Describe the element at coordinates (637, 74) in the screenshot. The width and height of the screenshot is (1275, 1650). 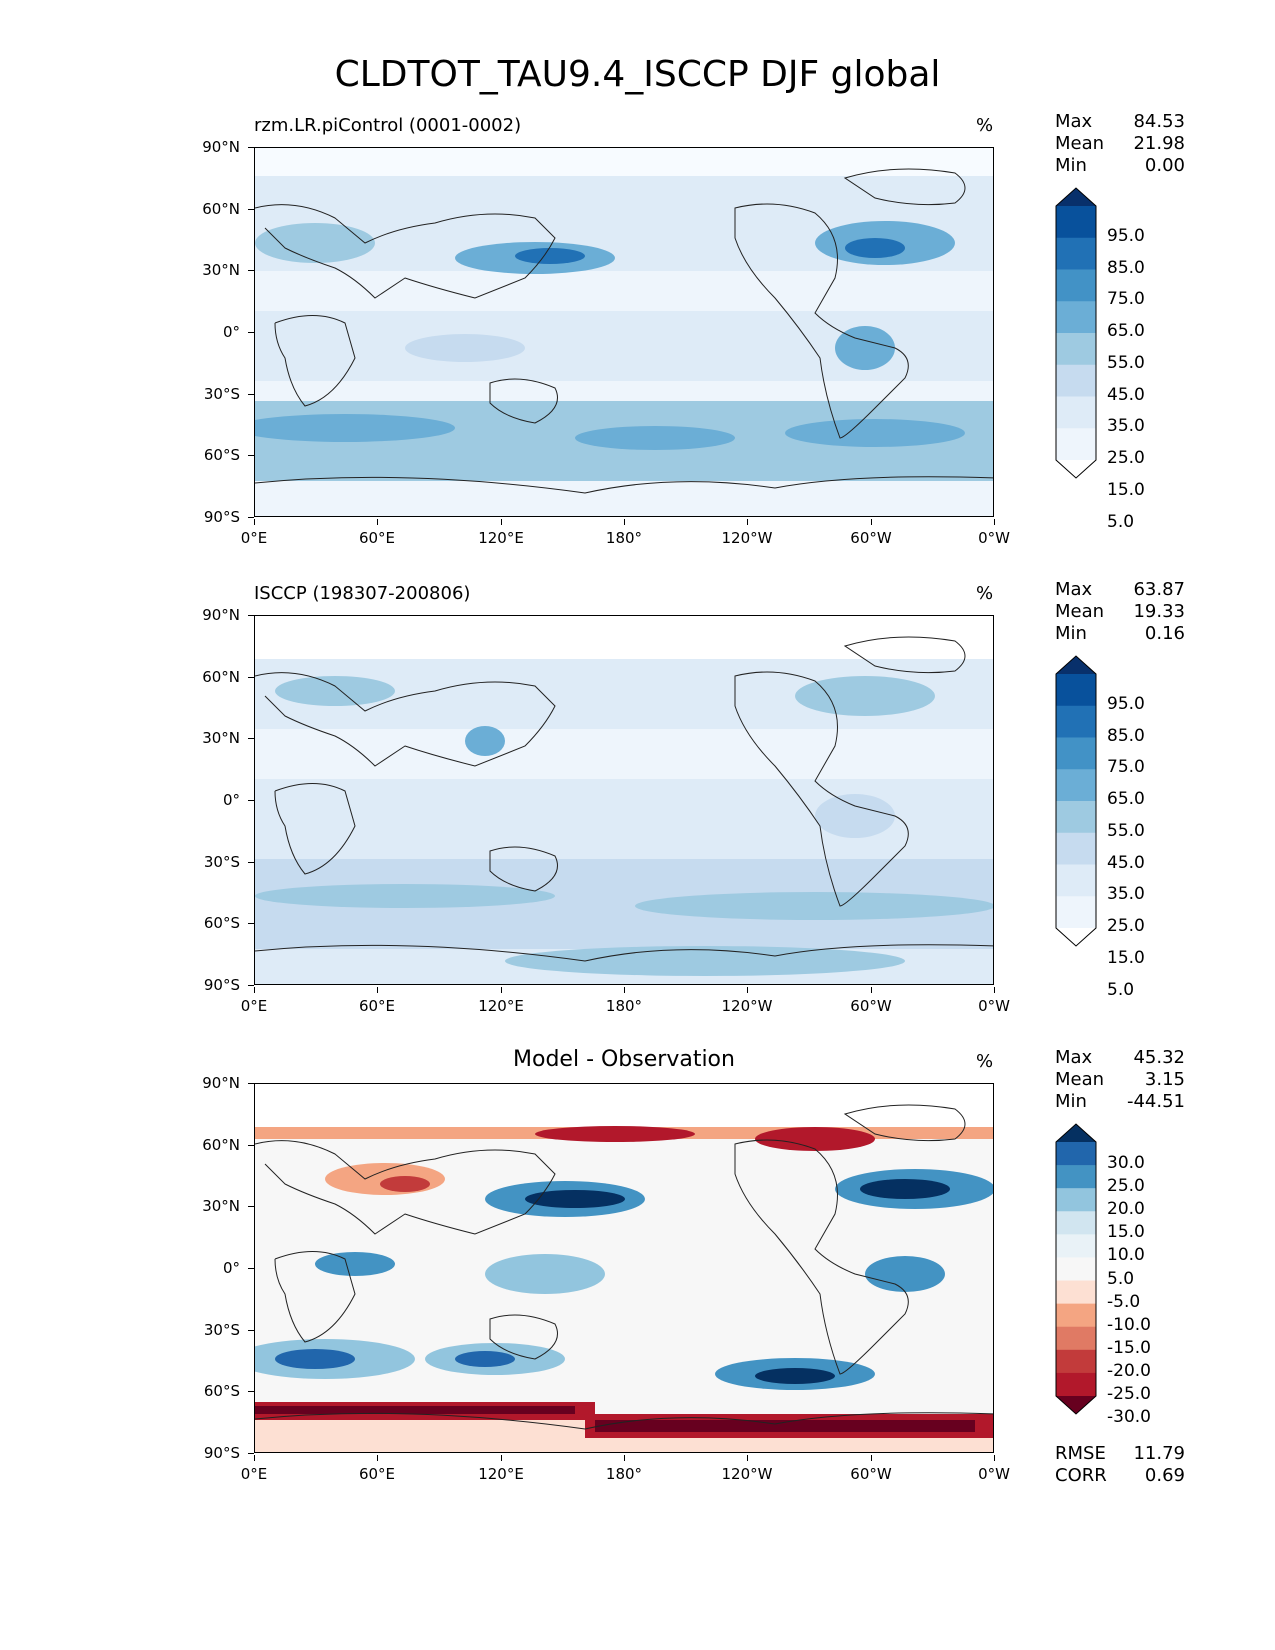
I see `figure-title: CLDTOT_TAU9.4_ISCCP DJF global` at that location.